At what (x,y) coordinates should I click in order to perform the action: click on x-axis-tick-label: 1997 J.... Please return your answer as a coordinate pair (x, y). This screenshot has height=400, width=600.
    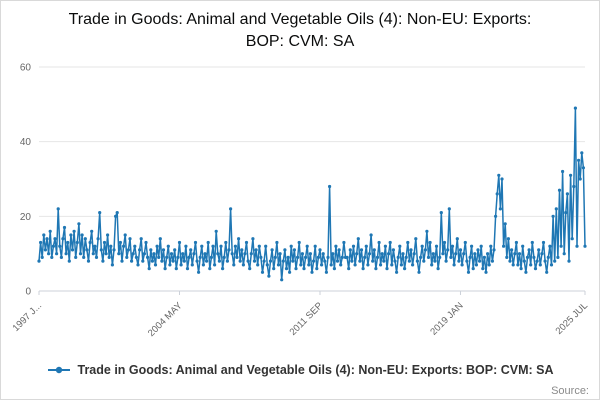
    Looking at the image, I should click on (28, 317).